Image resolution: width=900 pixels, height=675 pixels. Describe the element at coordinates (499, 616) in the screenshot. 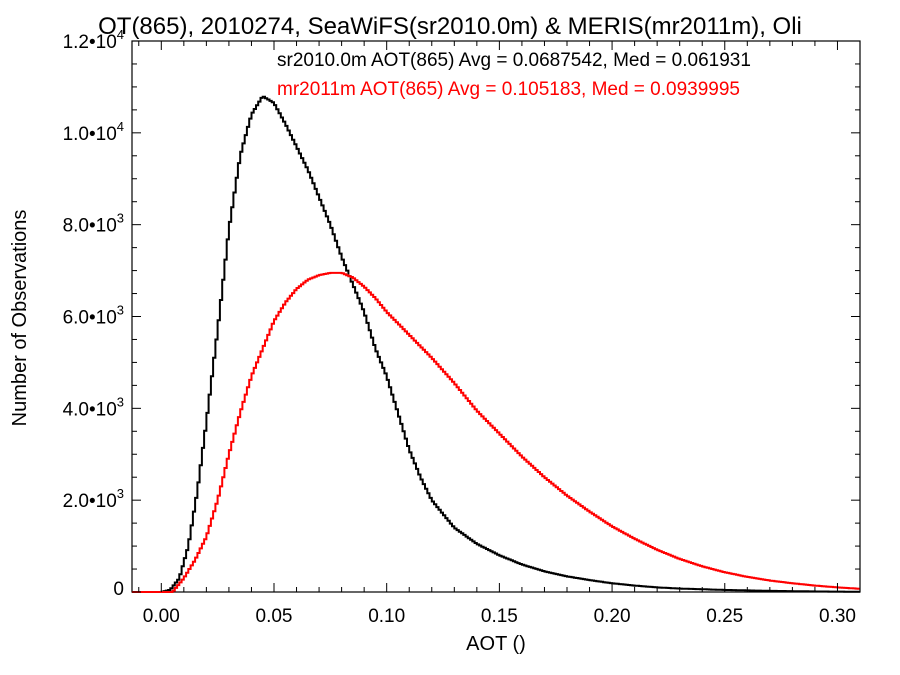

I see `x-tick-label: 0.15` at that location.